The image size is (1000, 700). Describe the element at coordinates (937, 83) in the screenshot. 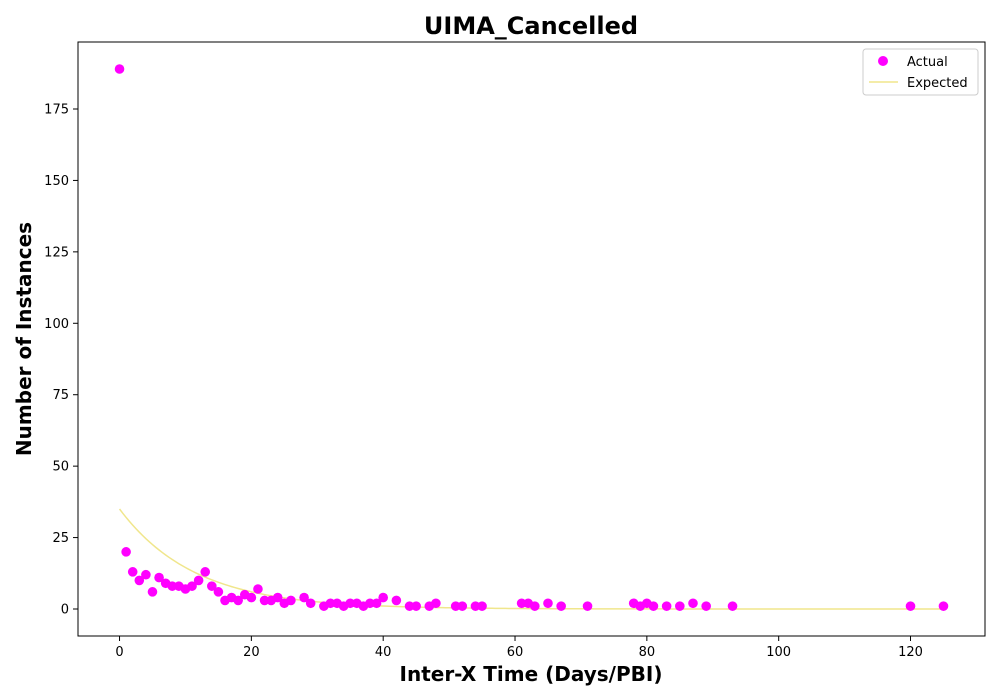

I see `legend-label-expected: Expected` at that location.